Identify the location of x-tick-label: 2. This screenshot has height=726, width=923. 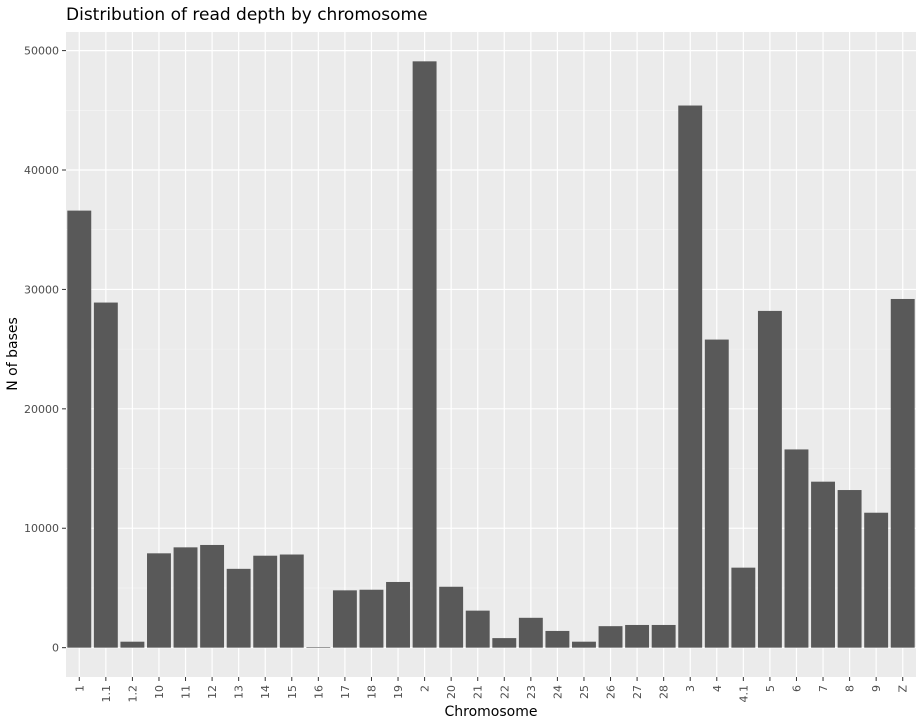
(425, 688).